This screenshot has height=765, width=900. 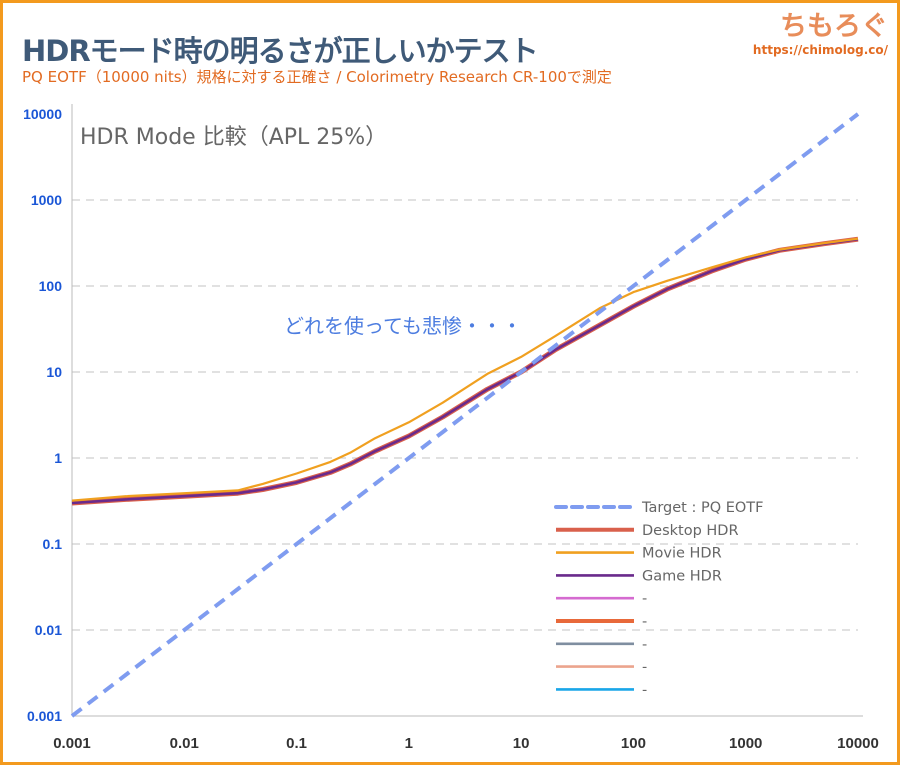 I want to click on y-tick-label: 0.1, so click(x=53, y=544).